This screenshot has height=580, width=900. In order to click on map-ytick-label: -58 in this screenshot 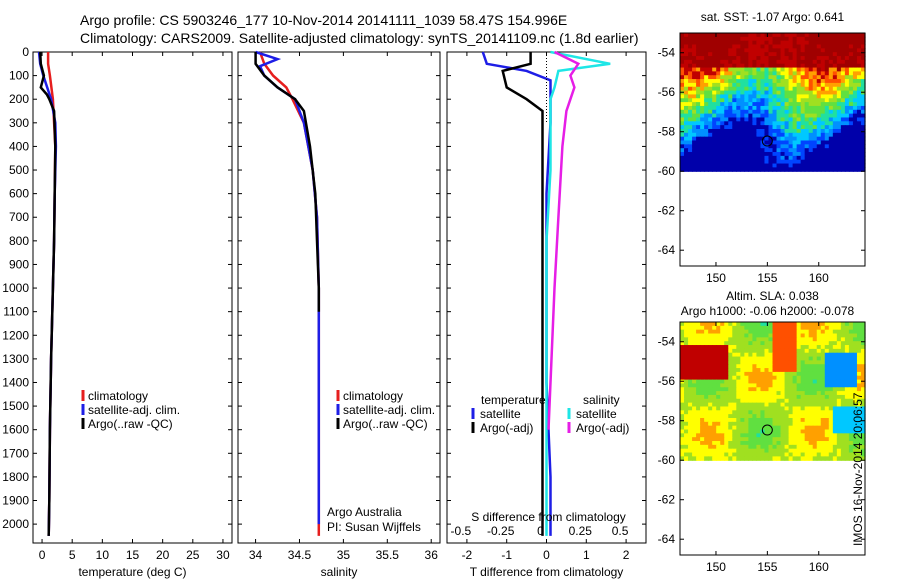, I will do `click(667, 421)`.